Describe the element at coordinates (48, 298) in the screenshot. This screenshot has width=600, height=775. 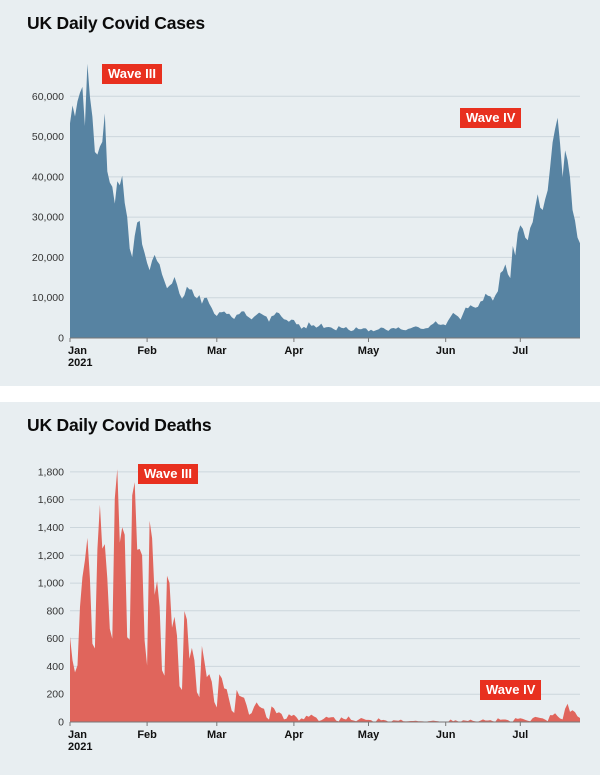
I see `svg-text: 10,000` at that location.